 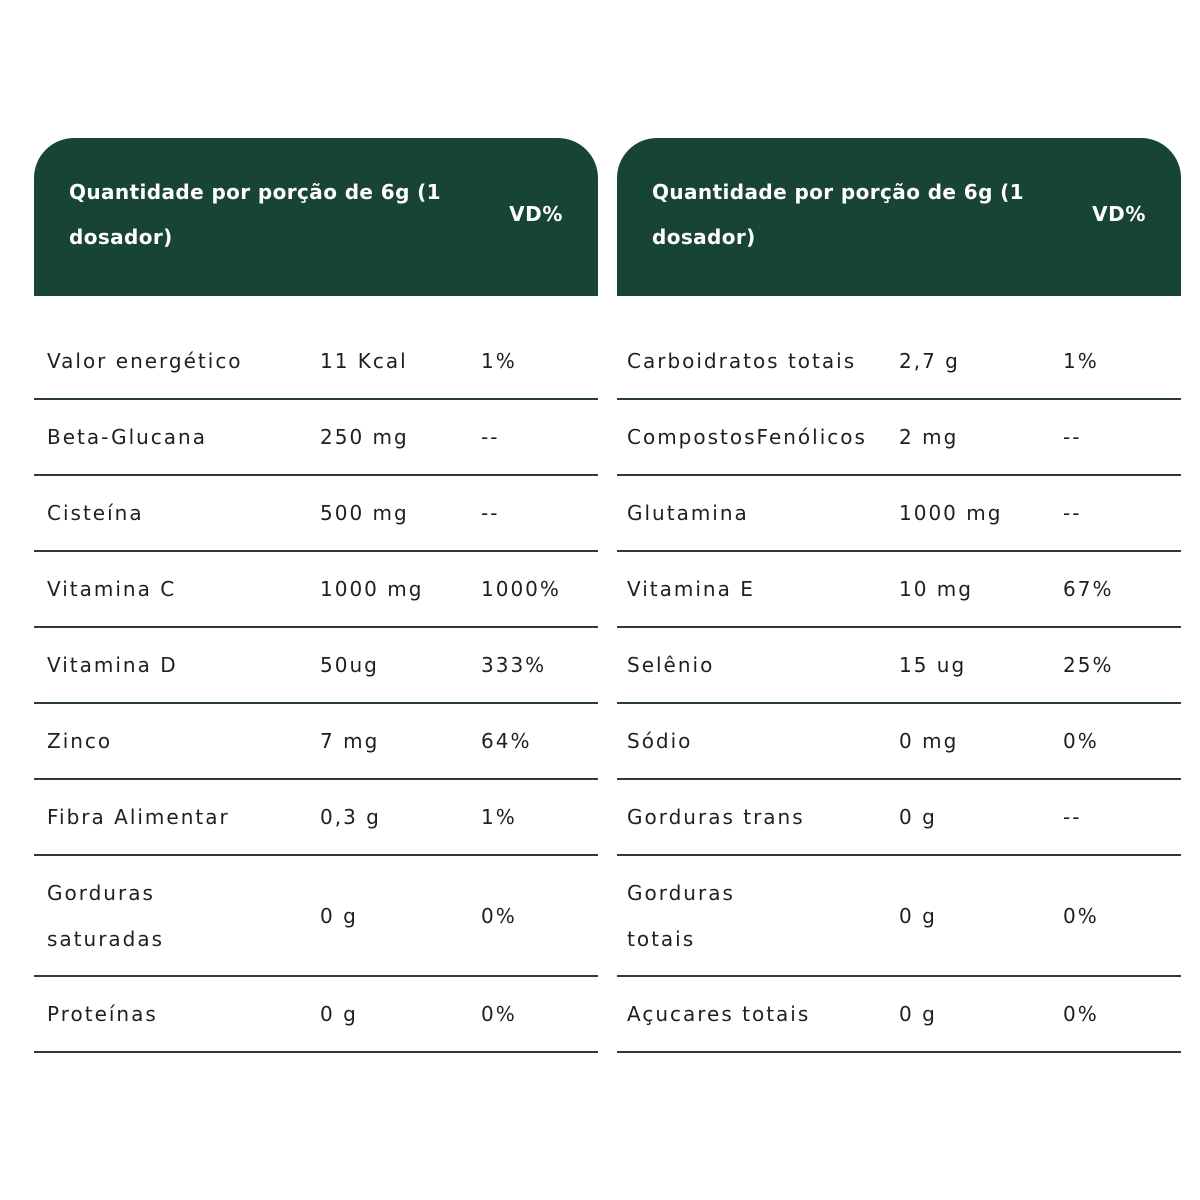 I want to click on table-row: Proteínas 0 g 0%, so click(x=316, y=1015).